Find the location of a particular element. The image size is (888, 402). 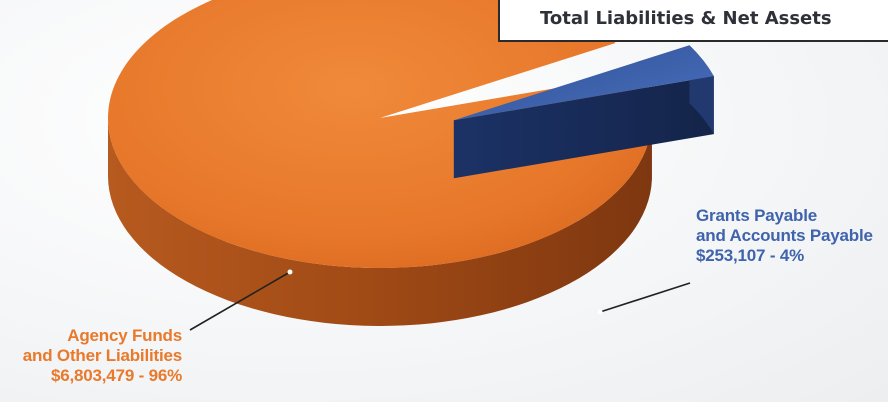

pie-slice-side-grants-payable is located at coordinates (583, 127).